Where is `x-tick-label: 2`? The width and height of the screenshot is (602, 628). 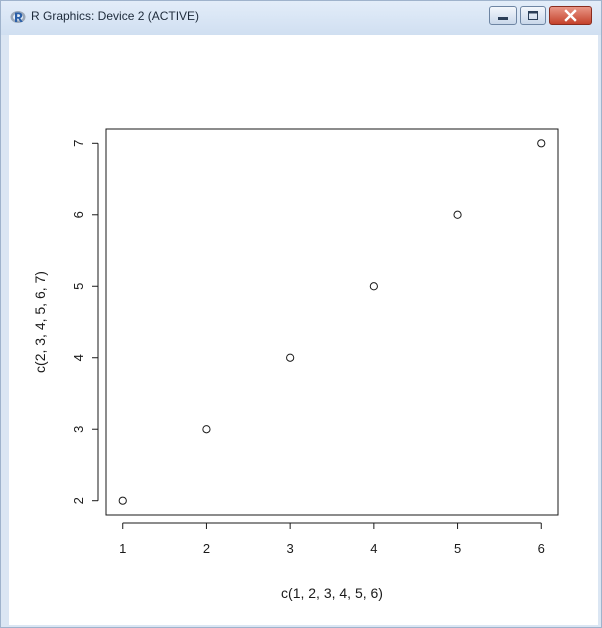 x-tick-label: 2 is located at coordinates (206, 548).